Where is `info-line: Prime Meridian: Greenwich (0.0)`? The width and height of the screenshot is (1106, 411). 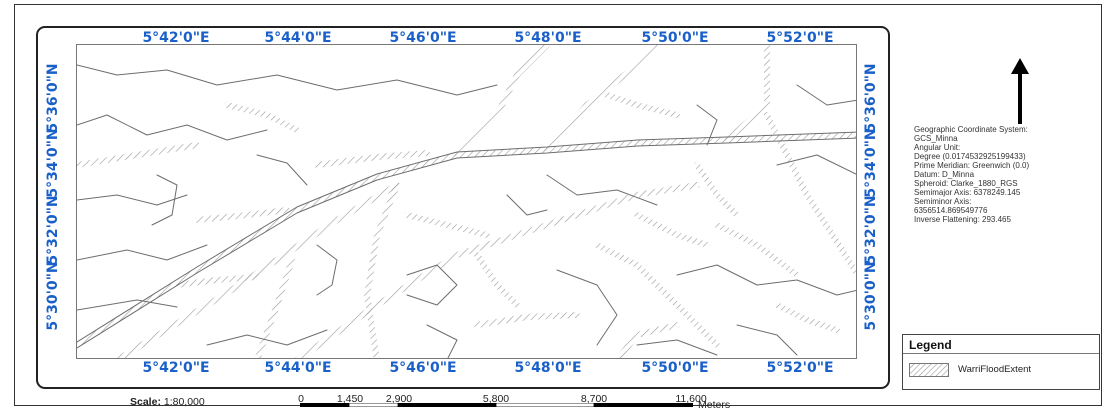
info-line: Prime Meridian: Greenwich (0.0) is located at coordinates (972, 165).